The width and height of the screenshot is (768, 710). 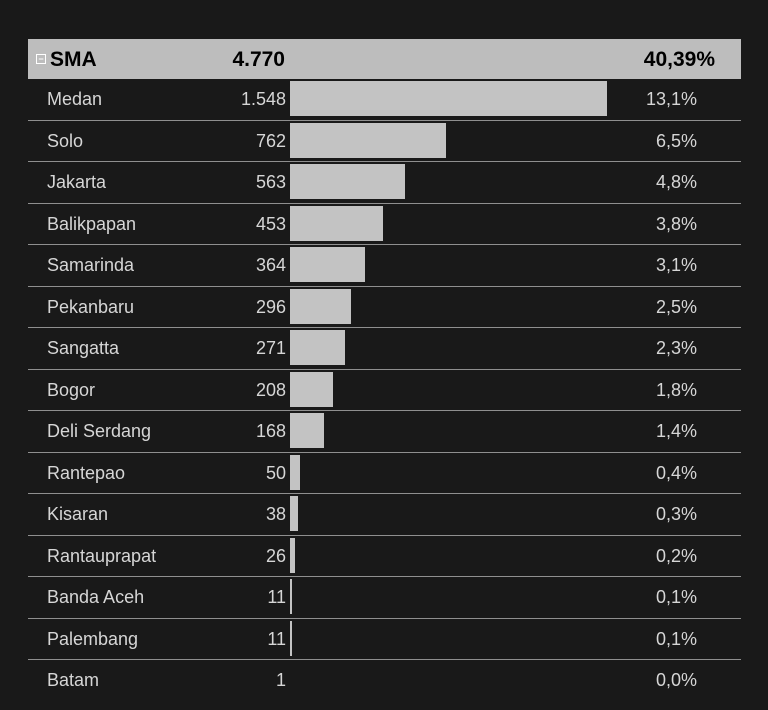 What do you see at coordinates (384, 556) in the screenshot?
I see `table-row: Rantauprapat 26 0,2%` at bounding box center [384, 556].